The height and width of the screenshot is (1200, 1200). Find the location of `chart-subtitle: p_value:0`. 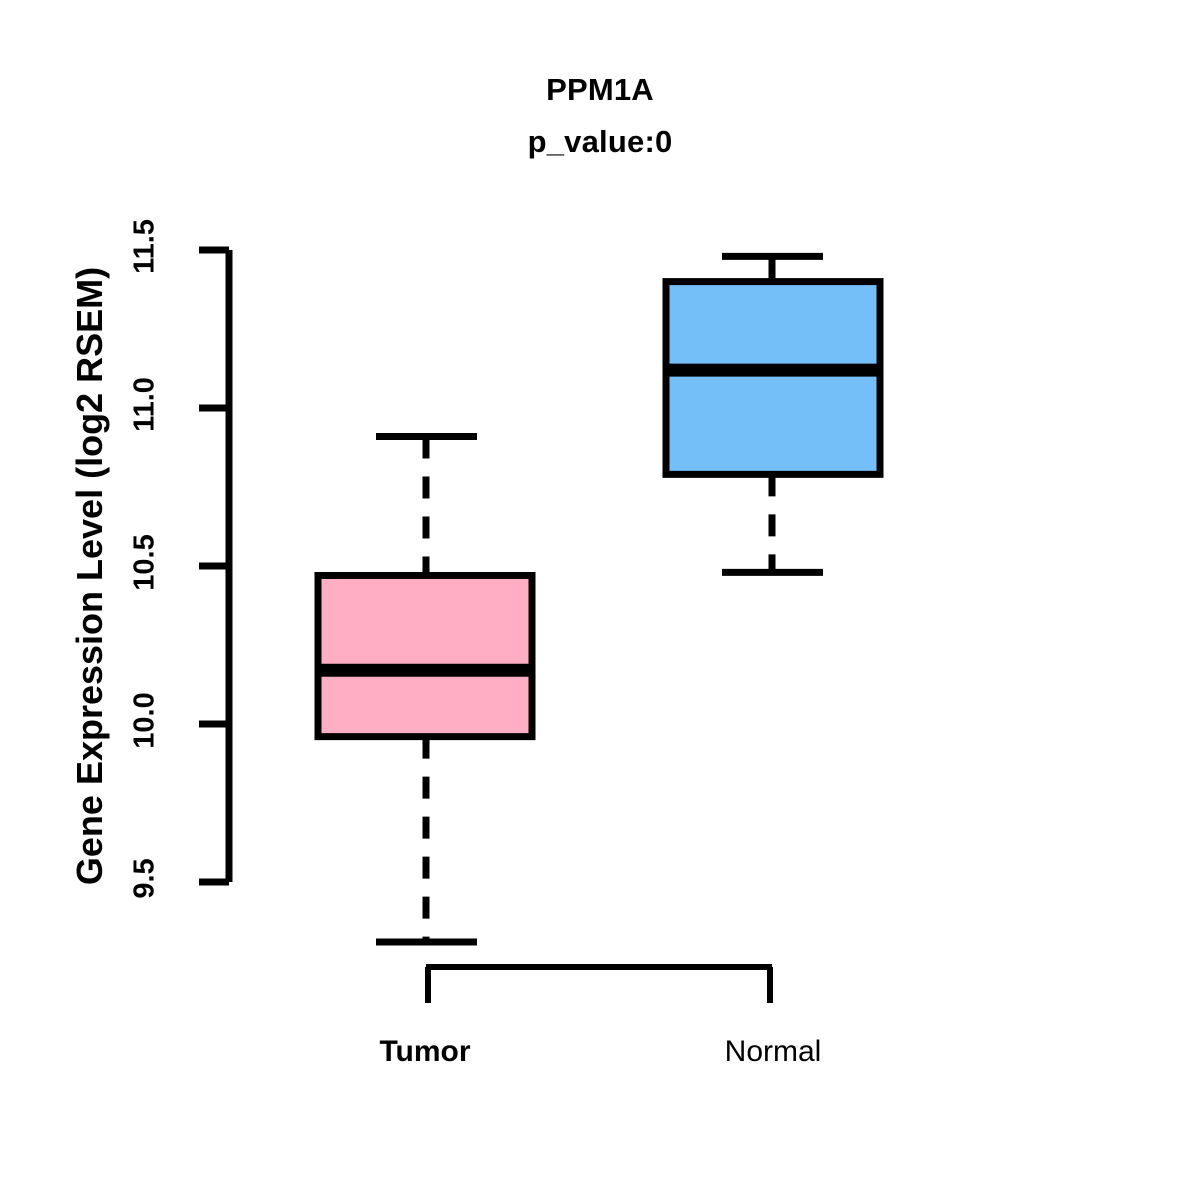

chart-subtitle: p_value:0 is located at coordinates (600, 141).